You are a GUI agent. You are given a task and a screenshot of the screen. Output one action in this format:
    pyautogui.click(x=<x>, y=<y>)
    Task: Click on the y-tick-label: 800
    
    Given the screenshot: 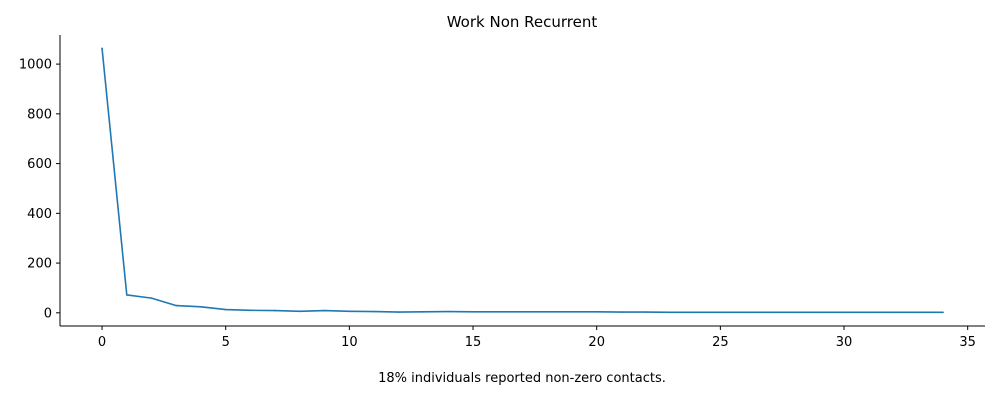 What is the action you would take?
    pyautogui.click(x=39, y=114)
    